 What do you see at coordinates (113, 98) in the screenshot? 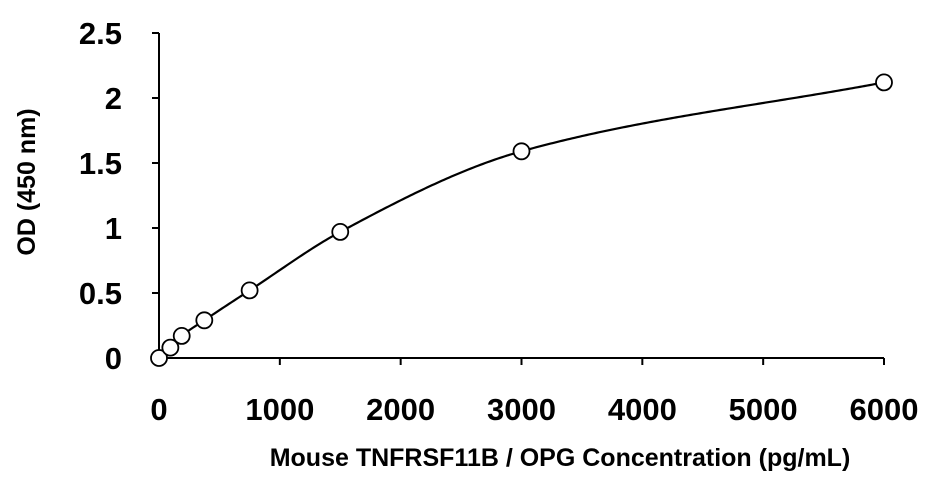
I see `y-tick-label: 2` at bounding box center [113, 98].